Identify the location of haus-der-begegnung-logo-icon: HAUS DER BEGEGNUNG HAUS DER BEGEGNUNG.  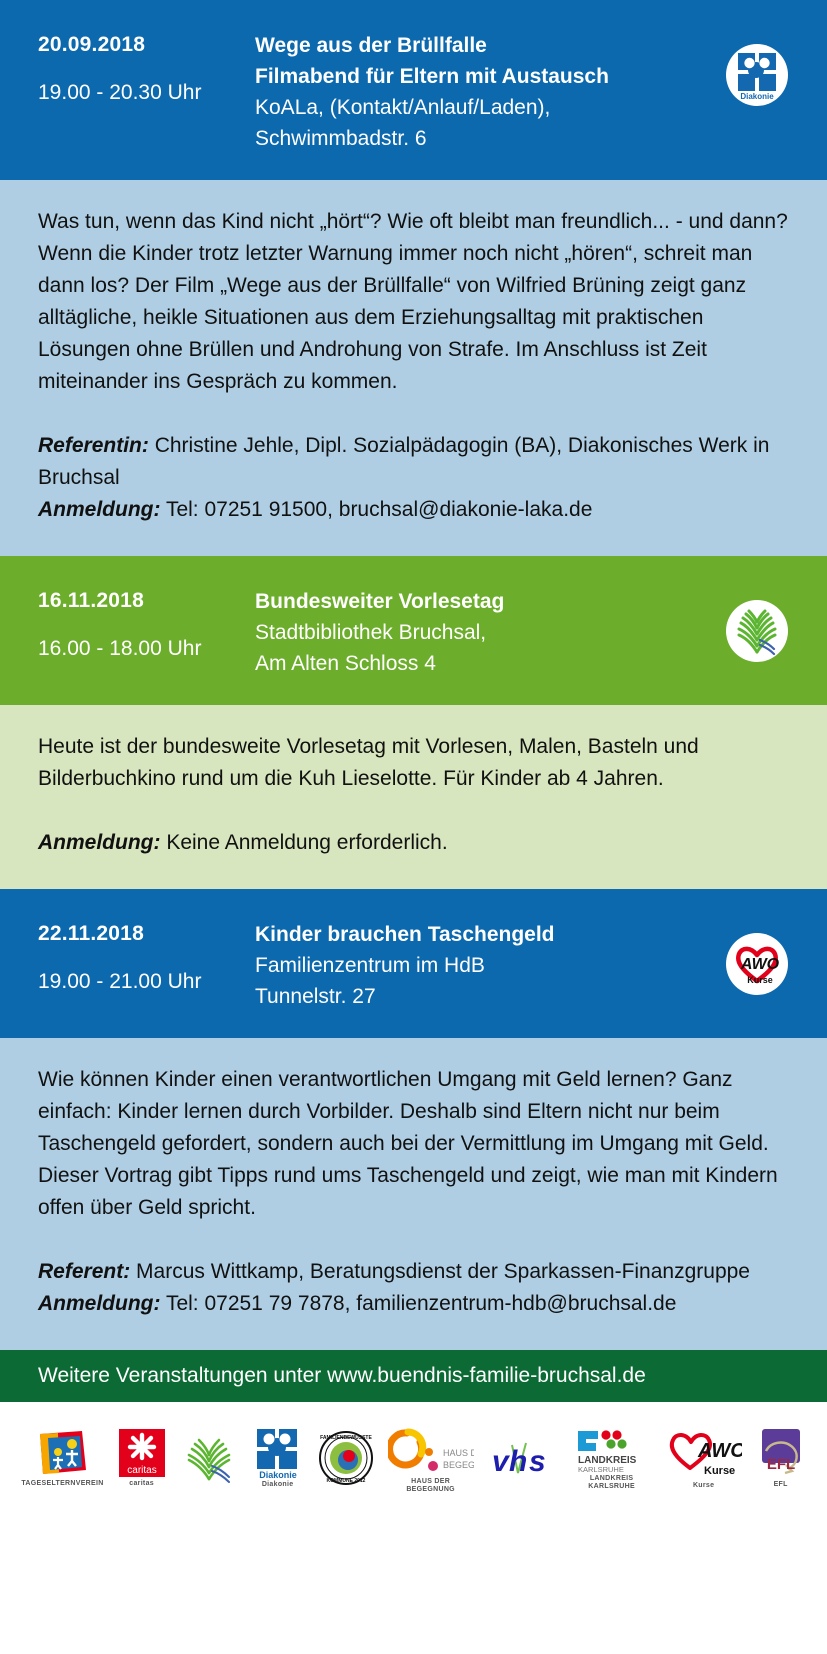
(430, 1458).